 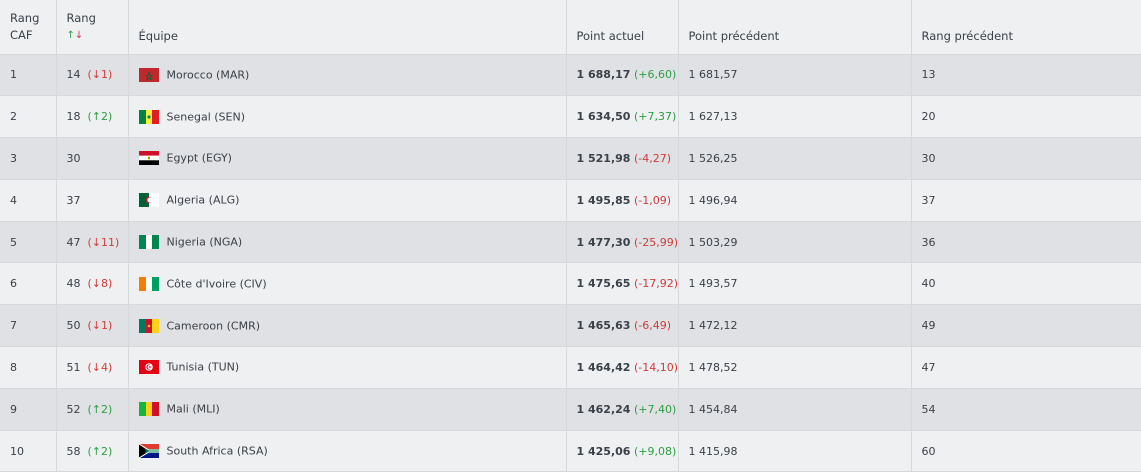 I want to click on point-change: (+9,08), so click(x=655, y=451).